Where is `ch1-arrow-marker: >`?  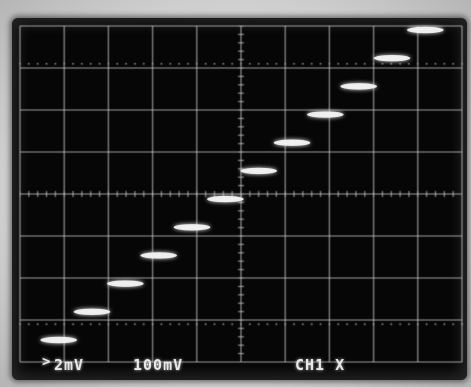 ch1-arrow-marker: > is located at coordinates (47, 362).